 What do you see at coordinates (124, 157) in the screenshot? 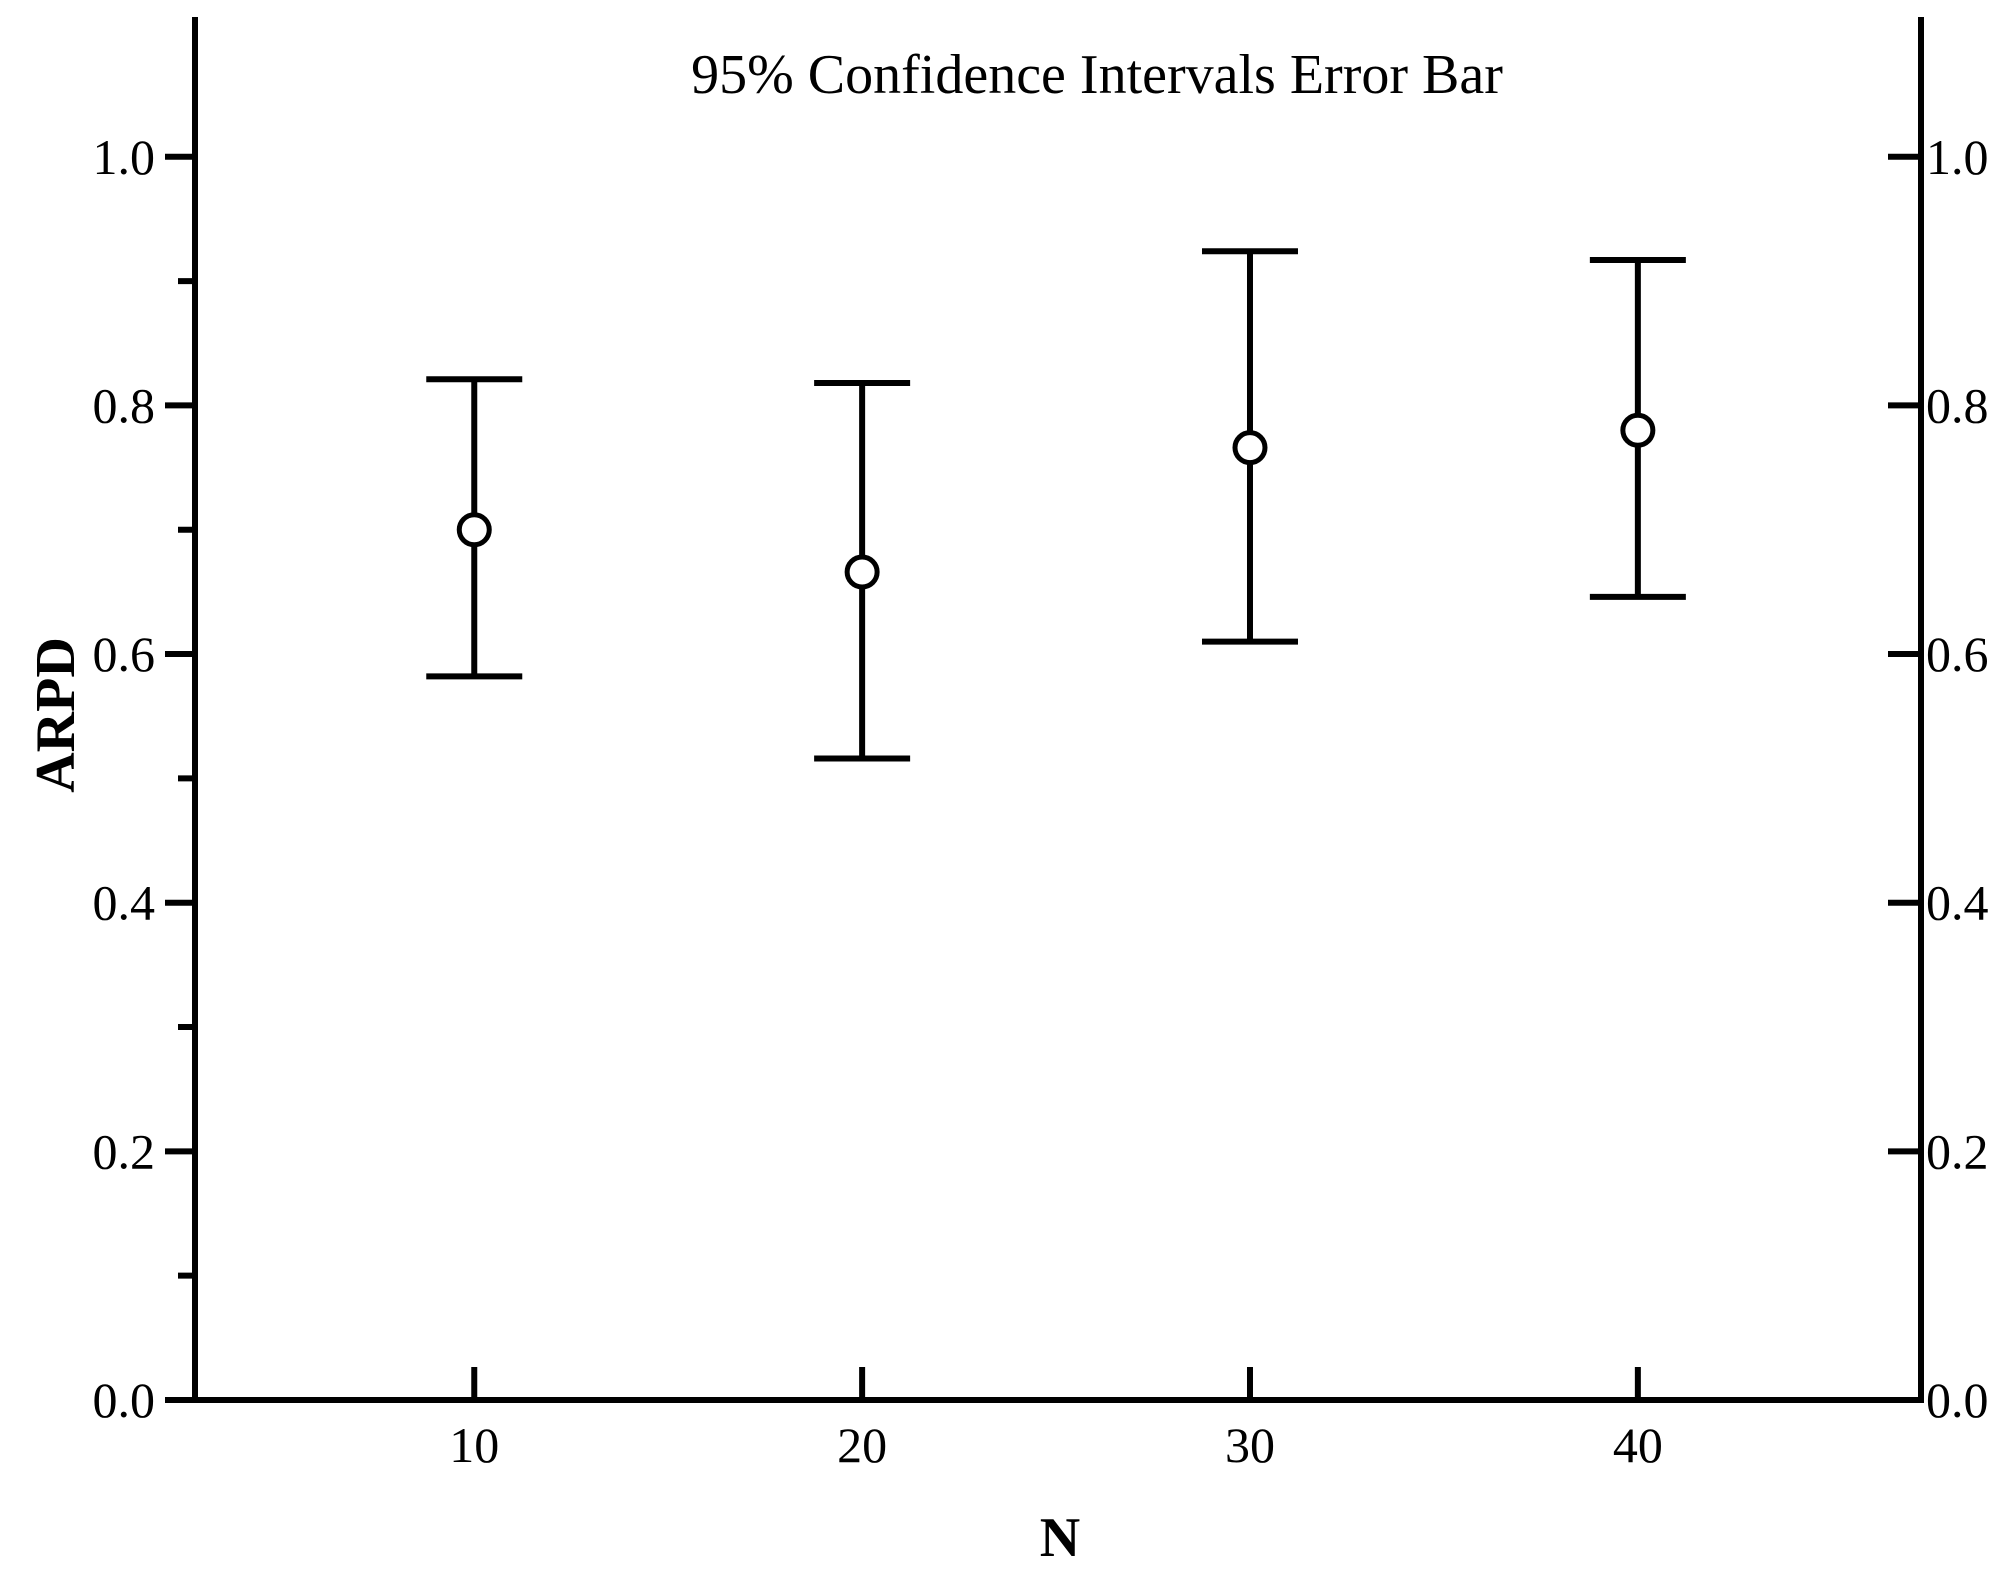
I see `y-tick-label: 1.0` at bounding box center [124, 157].